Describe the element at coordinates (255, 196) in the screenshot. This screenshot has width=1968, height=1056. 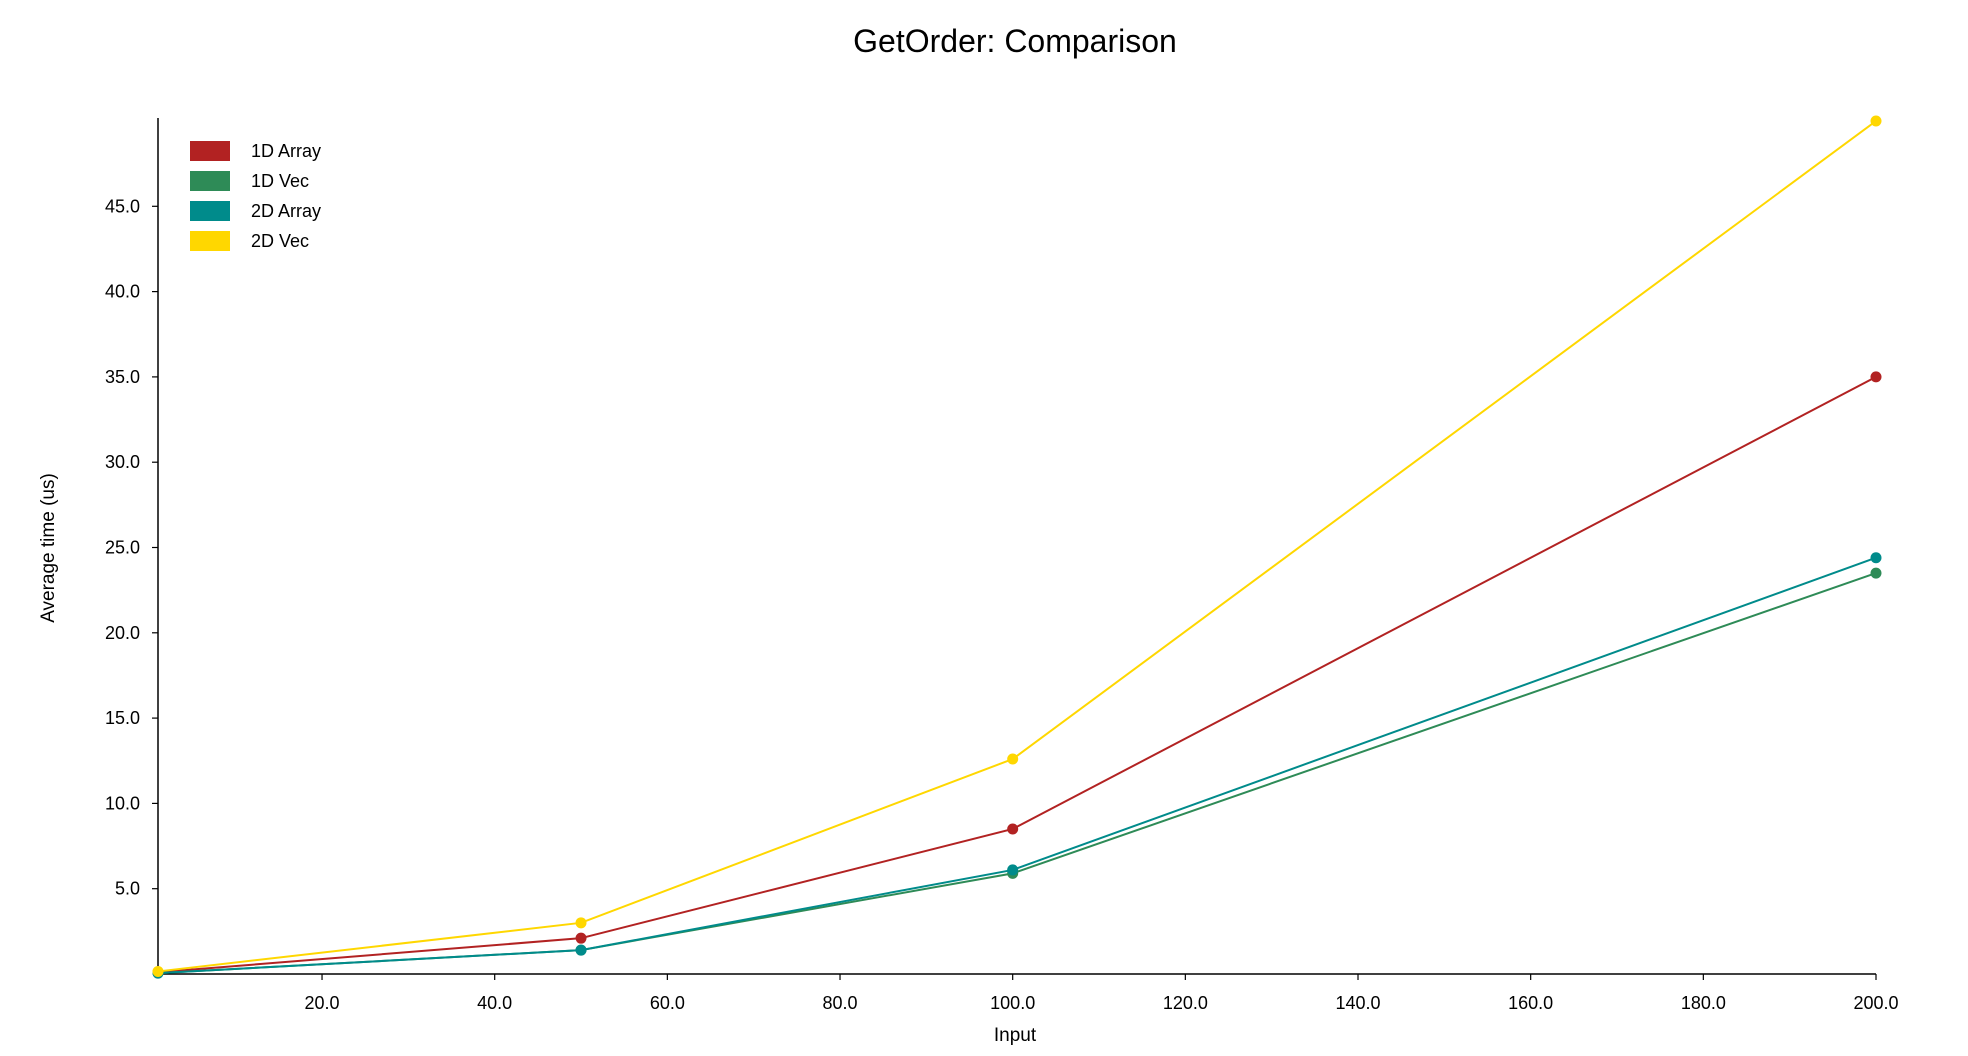
I see `legend: 1D Array 1D Vec 2D Array 2D Vec` at that location.